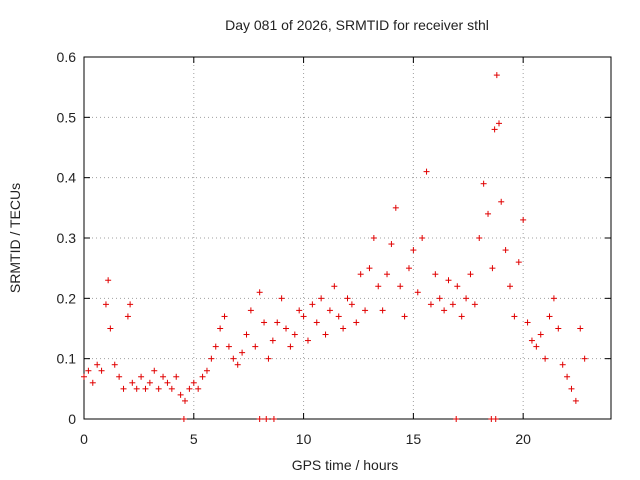 The height and width of the screenshot is (480, 640). Describe the element at coordinates (523, 439) in the screenshot. I see `x-tick-label: 20` at that location.